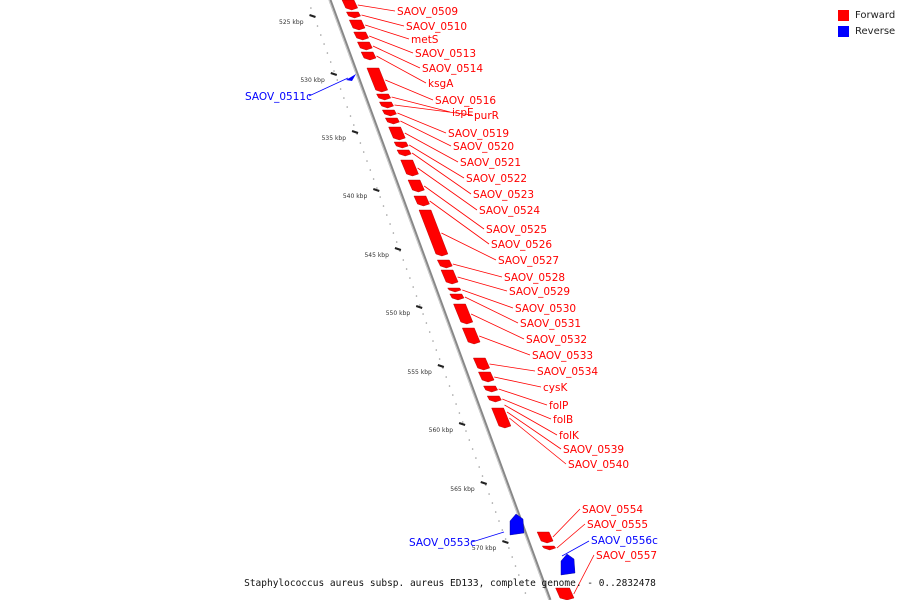  Describe the element at coordinates (516, 230) in the screenshot. I see `gene-label-forward: SAOV_0525` at that location.